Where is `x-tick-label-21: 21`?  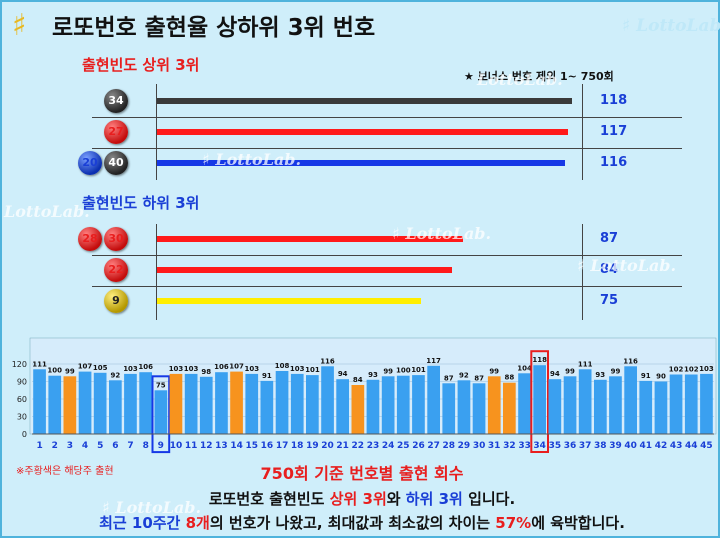
x-tick-label-21: 21 is located at coordinates (342, 446).